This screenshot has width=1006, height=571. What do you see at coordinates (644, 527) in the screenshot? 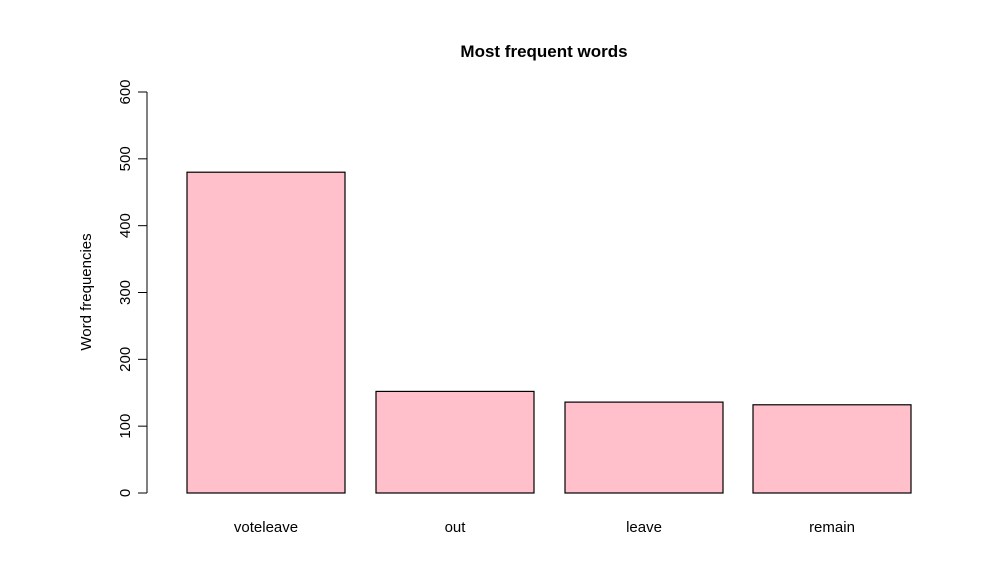
I see `x-category-label: leave` at bounding box center [644, 527].